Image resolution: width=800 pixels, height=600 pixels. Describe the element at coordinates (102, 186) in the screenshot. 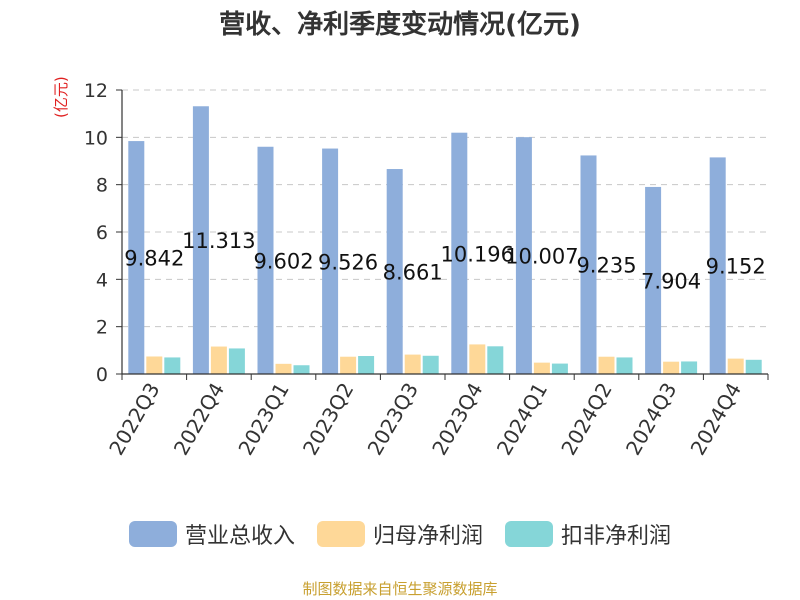

I see `y-tick-label: 8` at that location.